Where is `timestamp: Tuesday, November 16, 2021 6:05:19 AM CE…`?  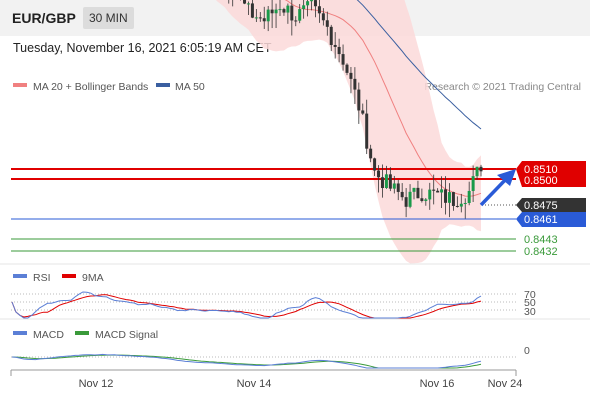
timestamp: Tuesday, November 16, 2021 6:05:19 AM CE… is located at coordinates (142, 48).